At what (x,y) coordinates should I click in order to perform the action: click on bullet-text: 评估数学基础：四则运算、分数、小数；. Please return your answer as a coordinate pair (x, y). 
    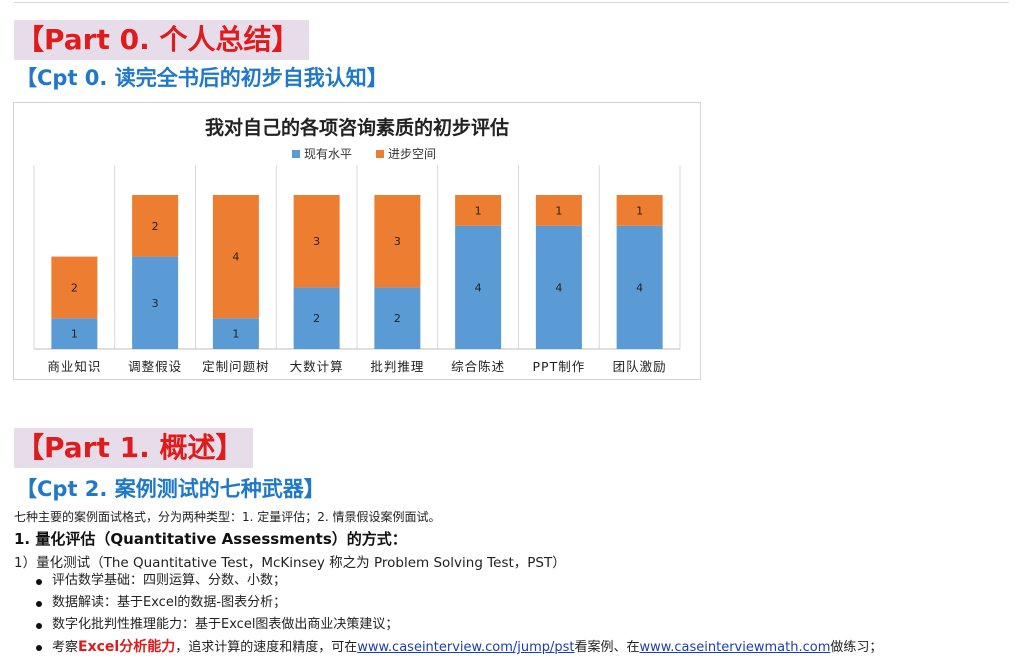
    Looking at the image, I should click on (169, 580).